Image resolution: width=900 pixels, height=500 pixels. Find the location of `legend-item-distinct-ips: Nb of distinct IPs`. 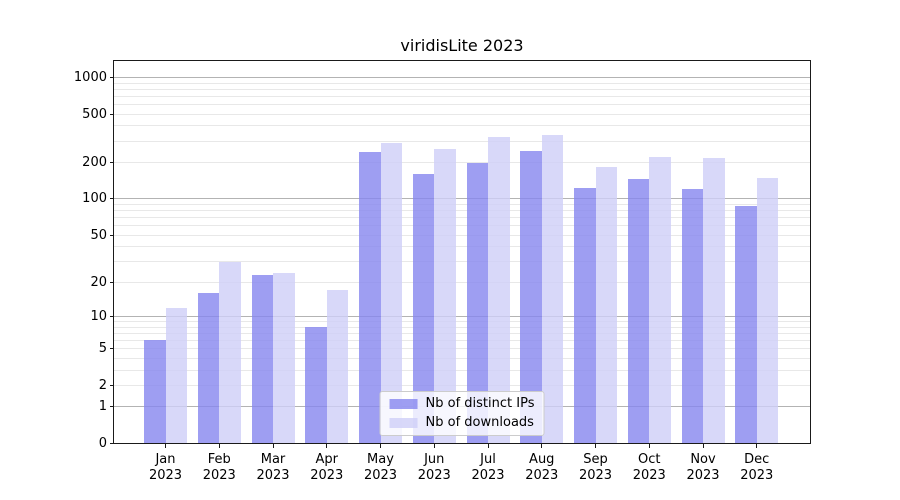

legend-item-distinct-ips: Nb of distinct IPs is located at coordinates (462, 403).